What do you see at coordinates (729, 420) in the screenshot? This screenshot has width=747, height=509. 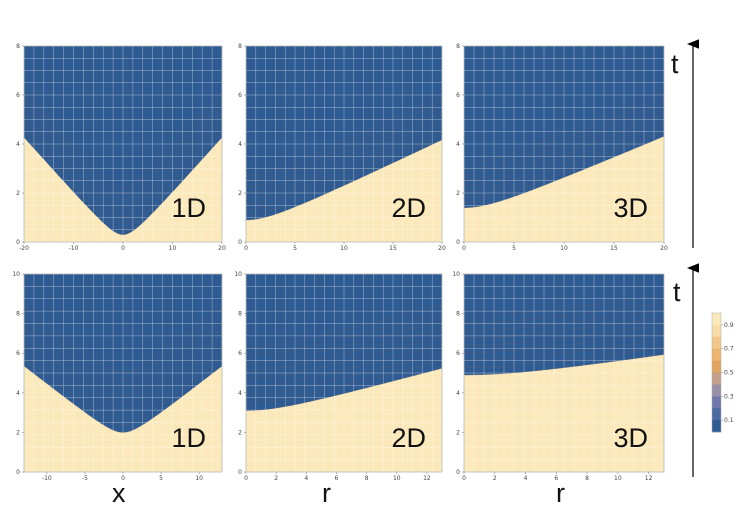 I see `colorbar-tick-label: 0.1` at bounding box center [729, 420].